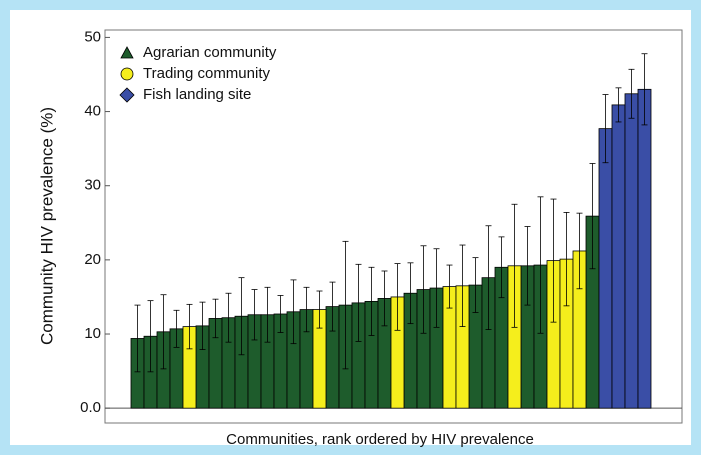  I want to click on legend-label: Fish landing site, so click(197, 94).